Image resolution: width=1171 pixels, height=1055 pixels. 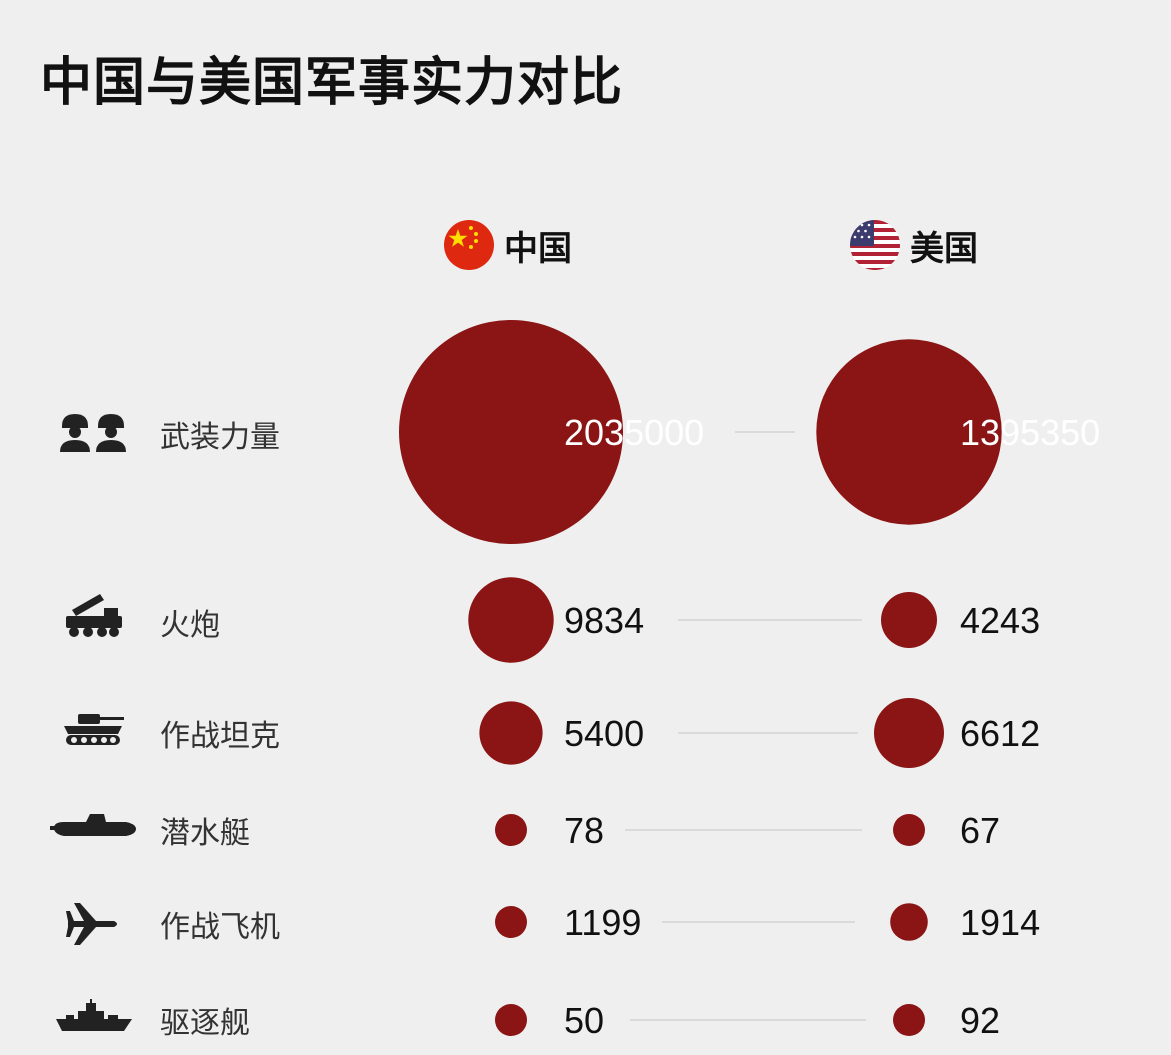 I want to click on china-flag-icon, so click(x=469, y=245).